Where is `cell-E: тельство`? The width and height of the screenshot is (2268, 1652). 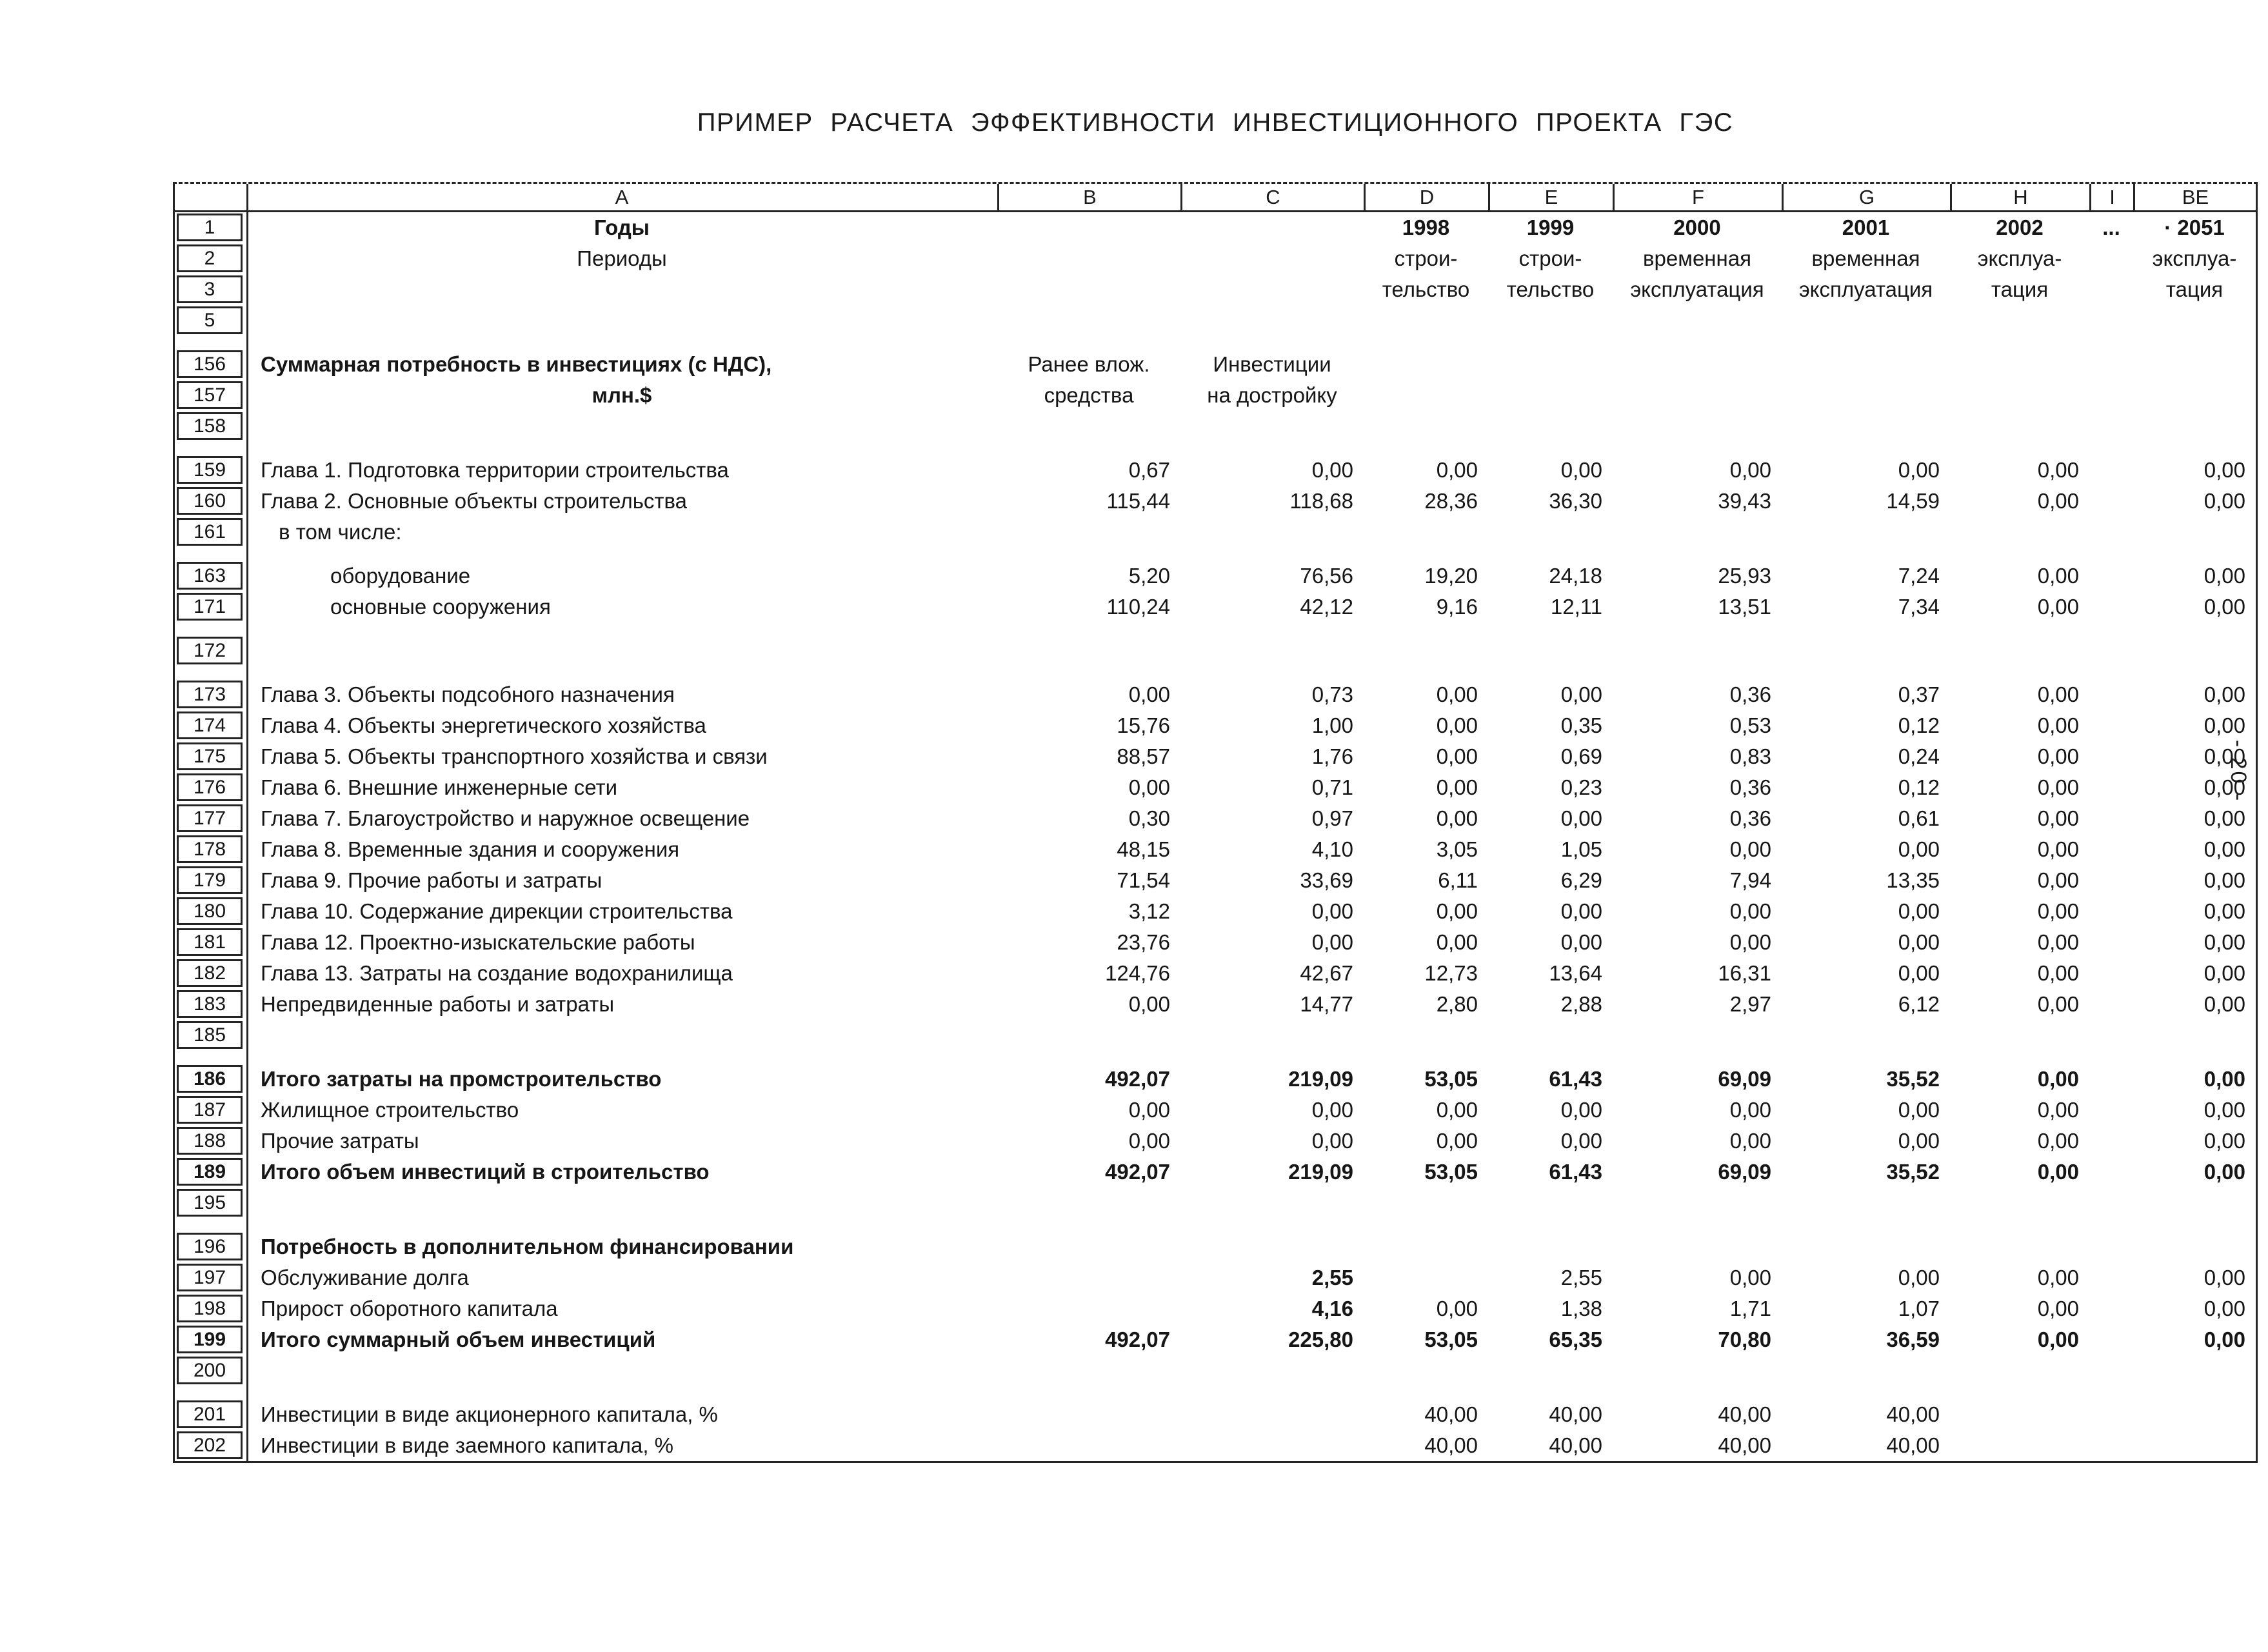
cell-E: тельство is located at coordinates (1551, 289).